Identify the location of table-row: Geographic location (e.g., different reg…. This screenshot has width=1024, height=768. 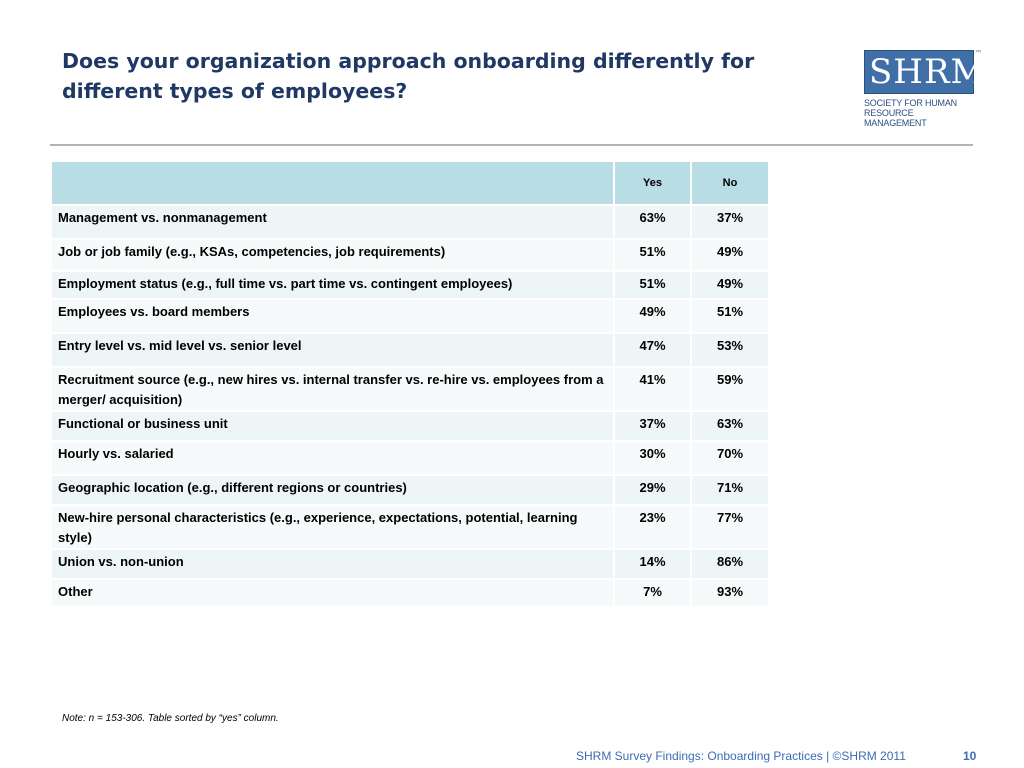
(410, 490).